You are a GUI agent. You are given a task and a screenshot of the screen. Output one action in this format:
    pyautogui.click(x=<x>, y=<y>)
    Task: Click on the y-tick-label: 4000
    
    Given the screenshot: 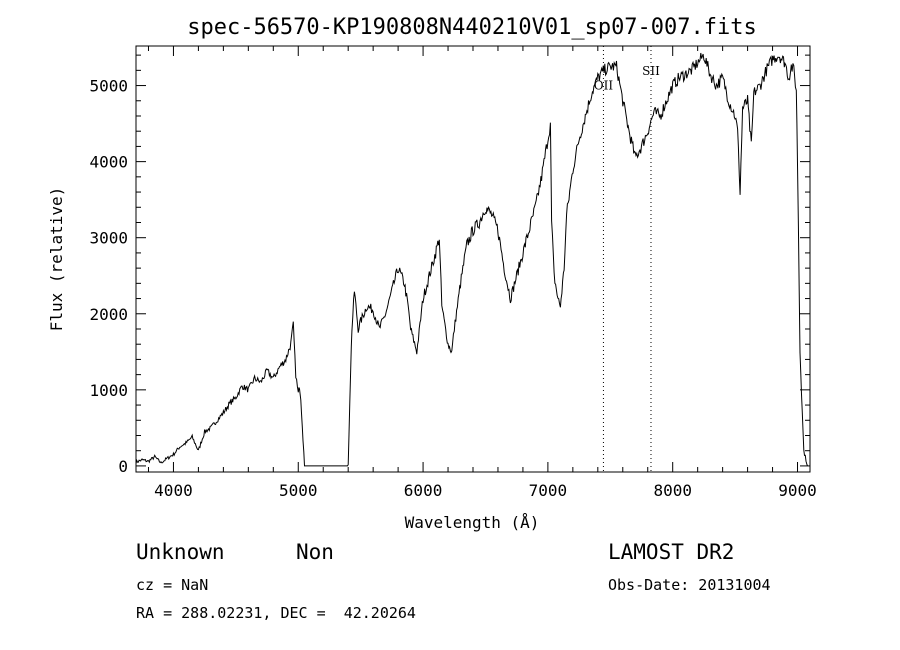 What is the action you would take?
    pyautogui.click(x=108, y=162)
    